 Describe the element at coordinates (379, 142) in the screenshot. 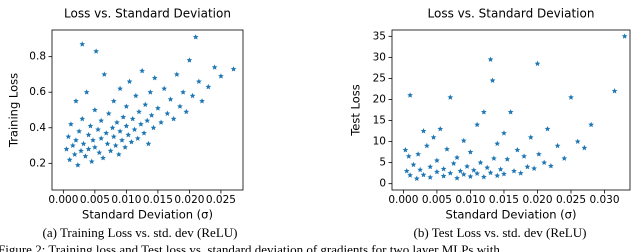

I see `y-tick-label: 10` at that location.